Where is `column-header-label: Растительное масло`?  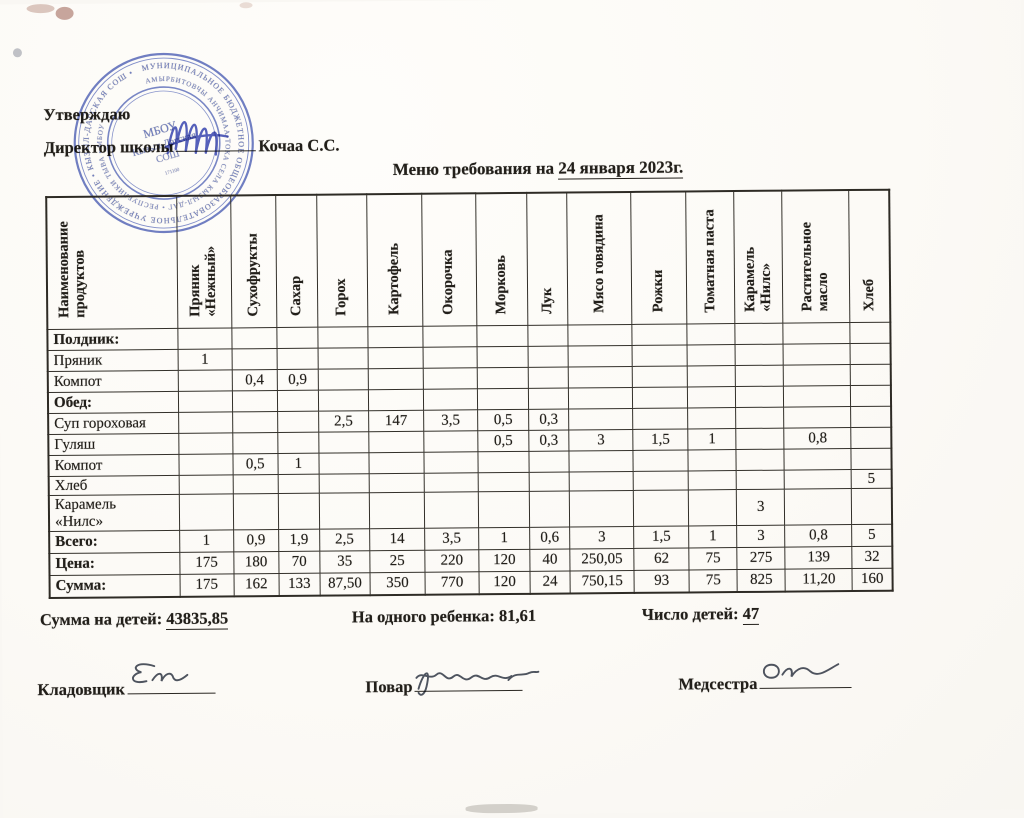
column-header-label: Растительное масло is located at coordinates (815, 266).